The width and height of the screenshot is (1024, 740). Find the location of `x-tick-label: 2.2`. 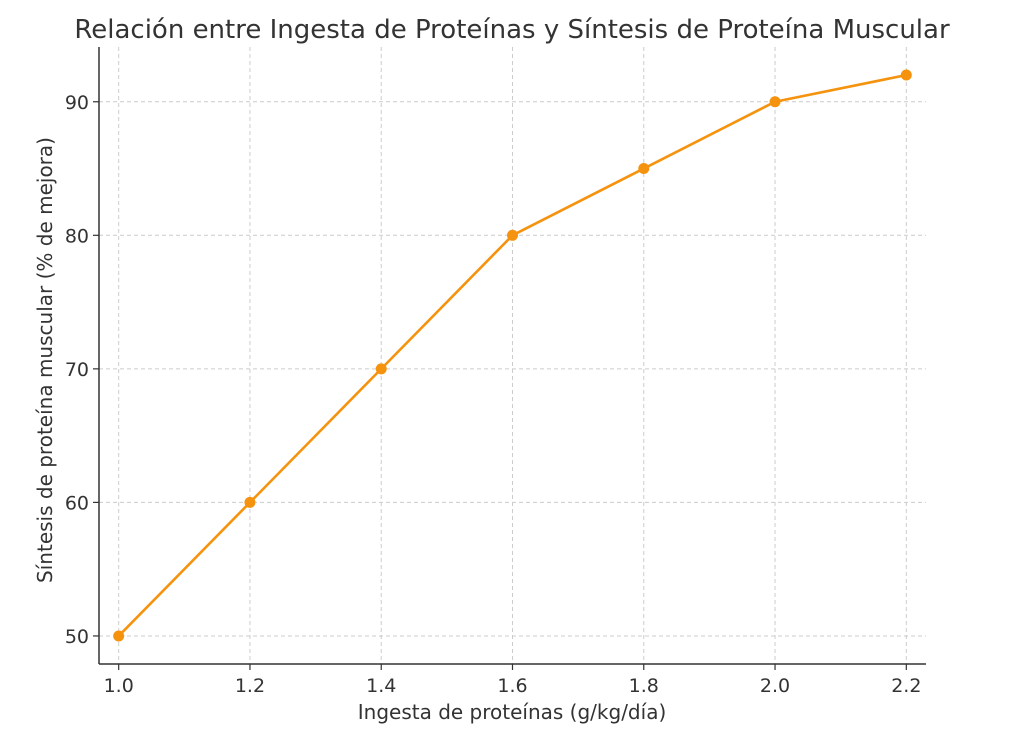

x-tick-label: 2.2 is located at coordinates (906, 686).